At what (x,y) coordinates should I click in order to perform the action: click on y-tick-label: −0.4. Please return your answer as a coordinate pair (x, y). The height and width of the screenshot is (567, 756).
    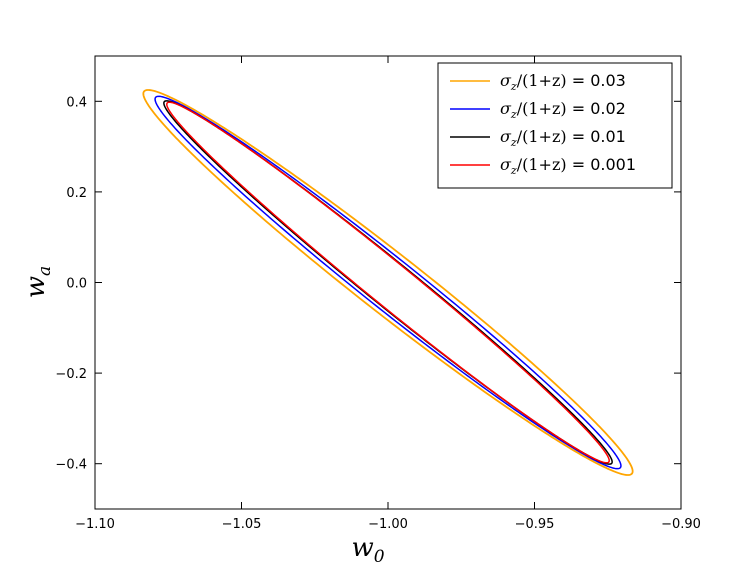
    Looking at the image, I should click on (71, 465).